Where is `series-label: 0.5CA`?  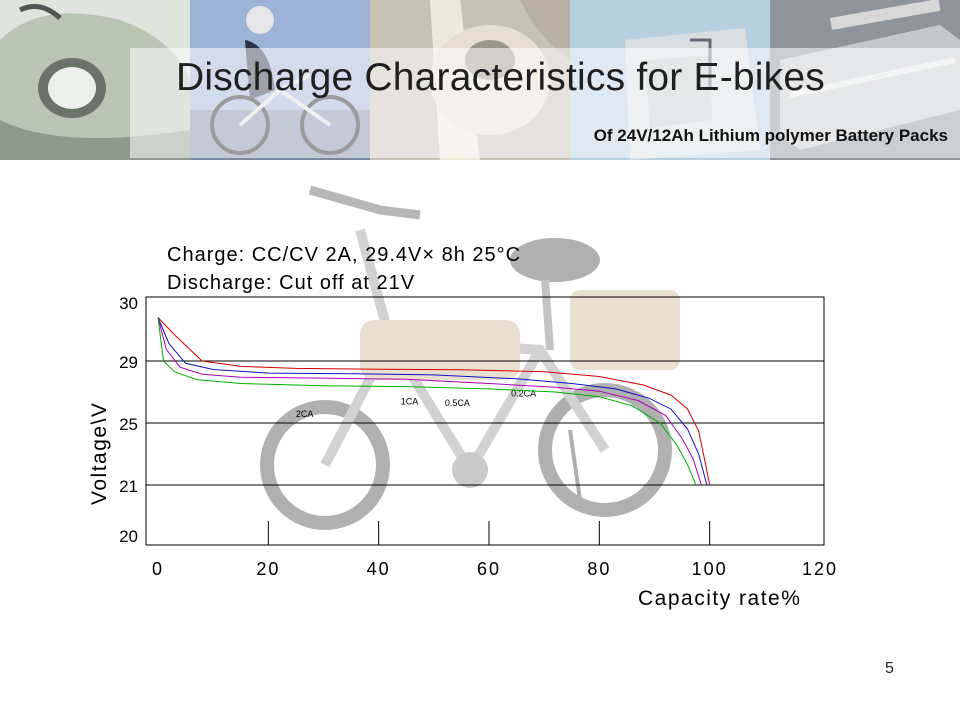
series-label: 0.5CA is located at coordinates (457, 403).